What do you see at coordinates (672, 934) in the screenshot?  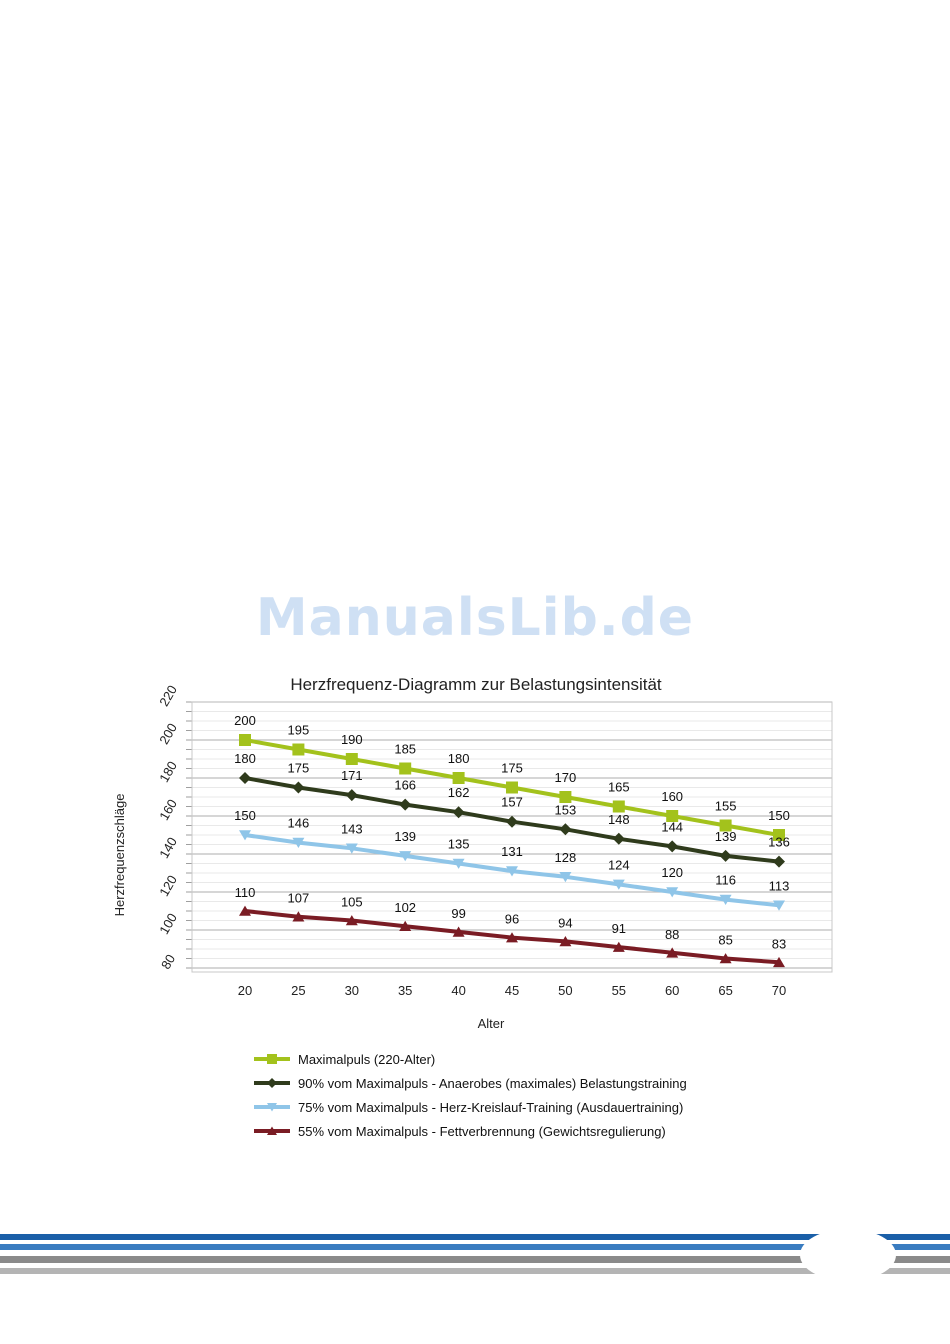 I see `data-label: 88` at bounding box center [672, 934].